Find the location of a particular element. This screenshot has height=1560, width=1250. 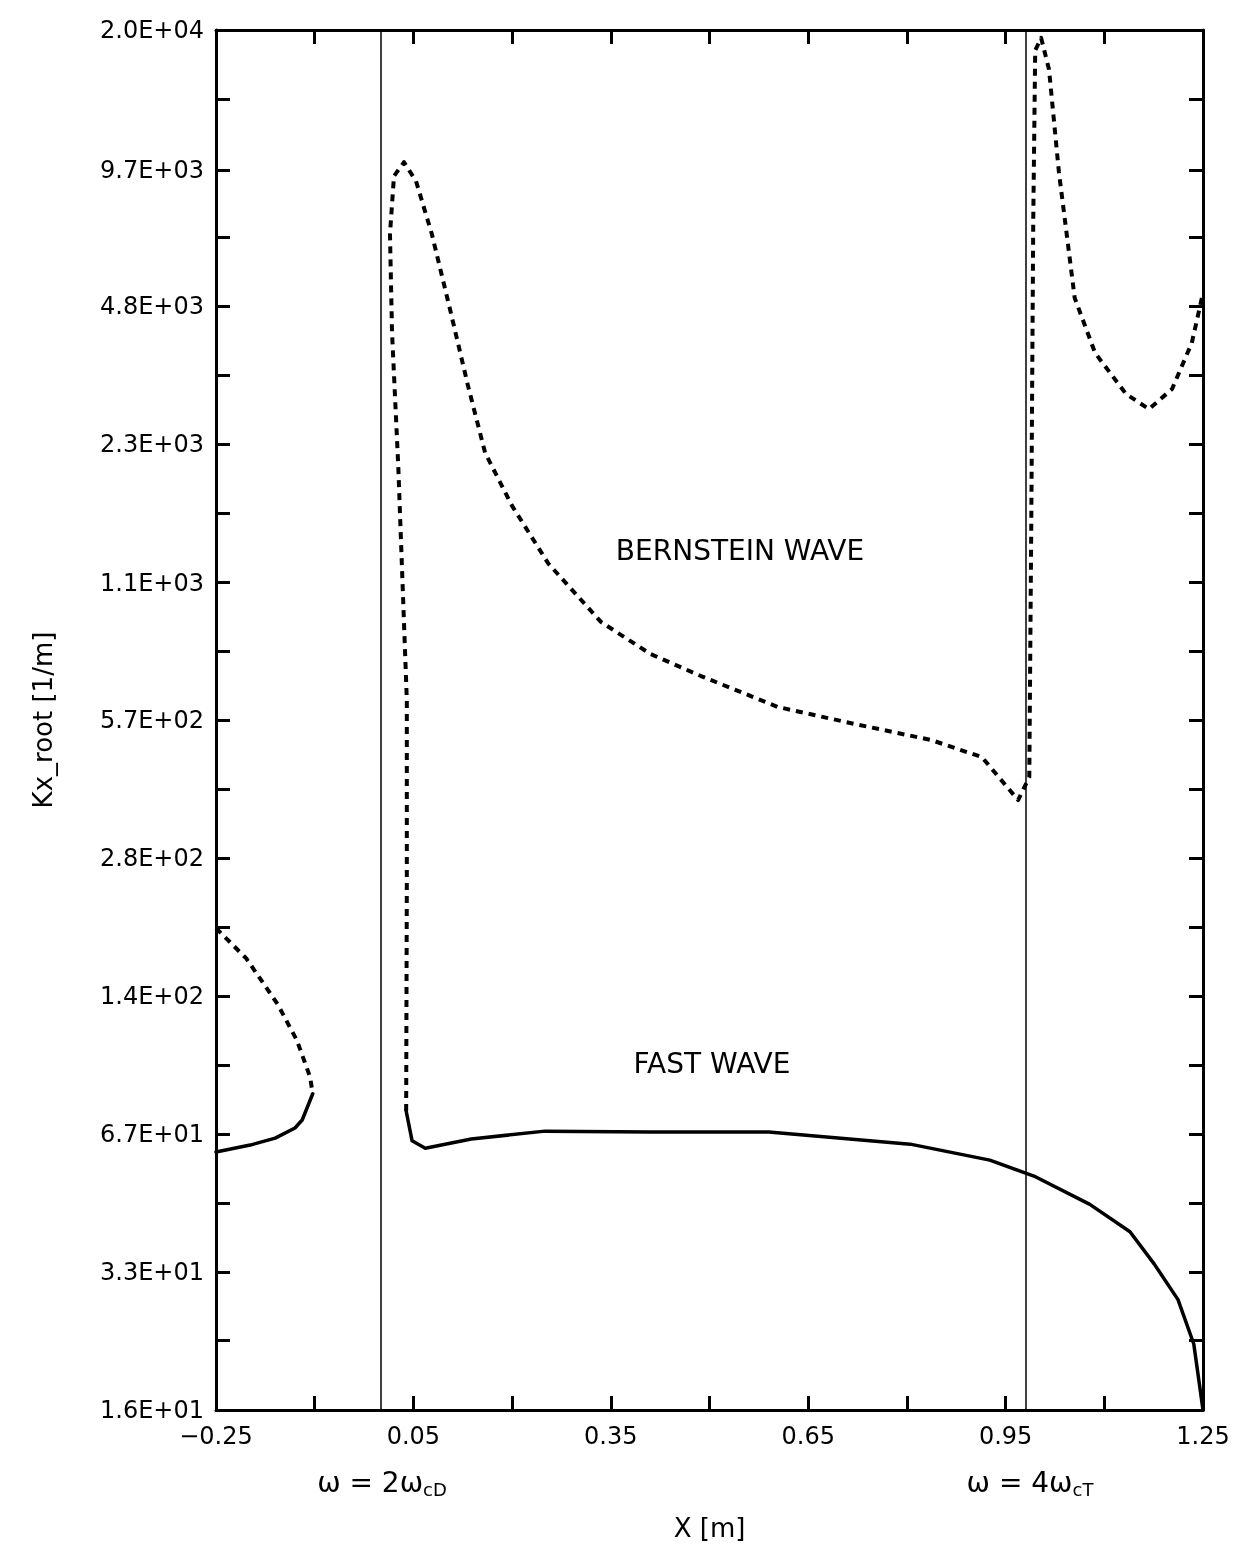

y-tick-label: 2.3E+03 is located at coordinates (152, 444).